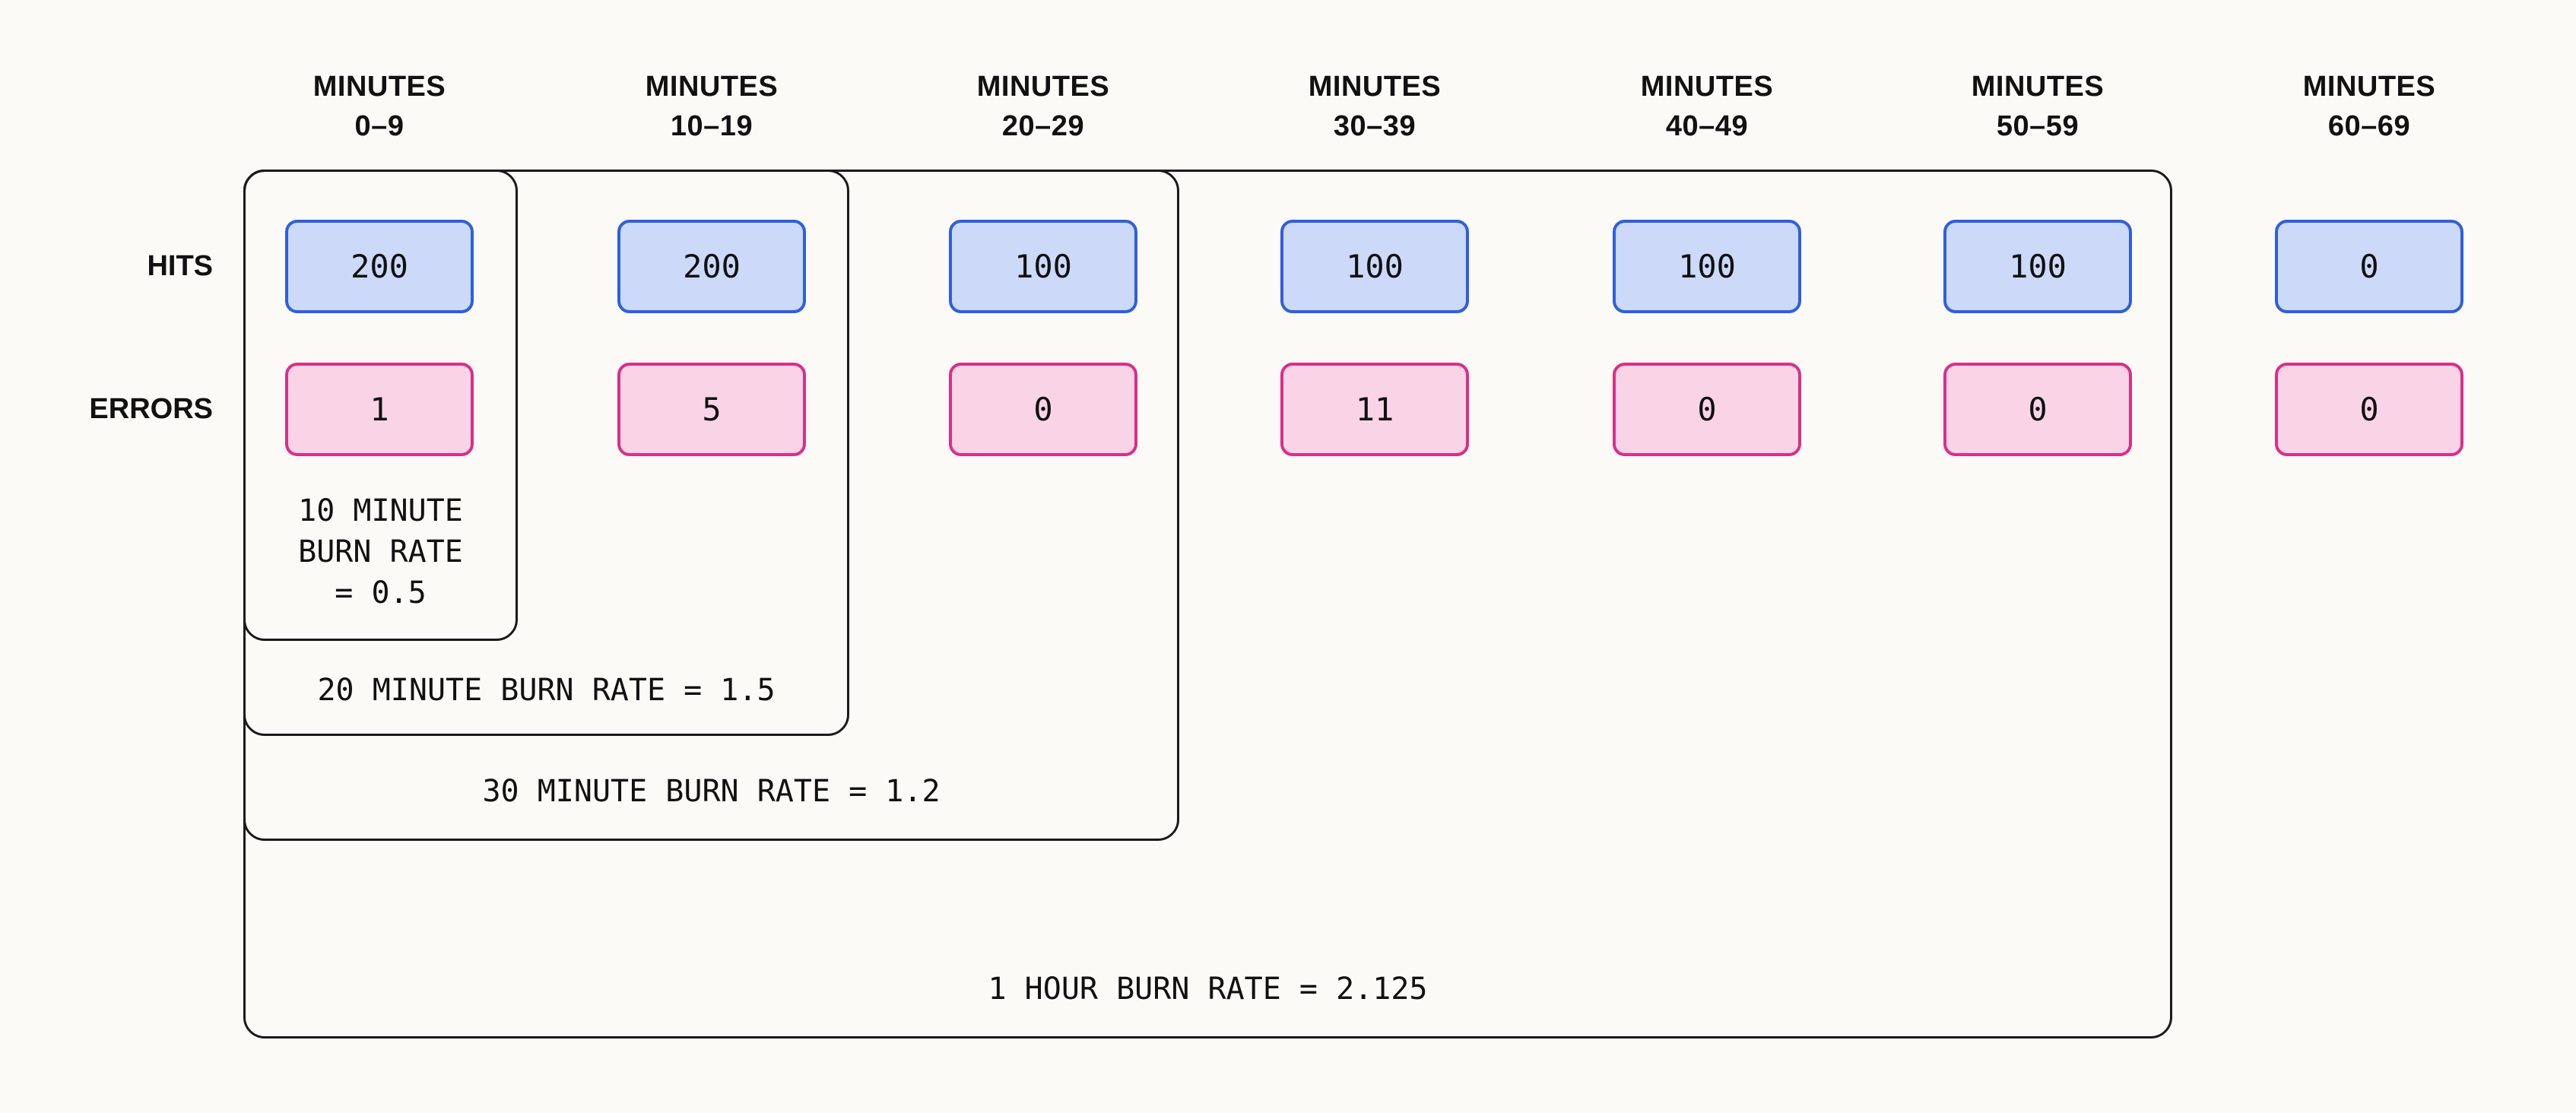 This screenshot has width=2576, height=1113. What do you see at coordinates (546, 690) in the screenshot?
I see `burn-rate-20-minute-label: 20 MINUTE BURN RATE = 1.5` at bounding box center [546, 690].